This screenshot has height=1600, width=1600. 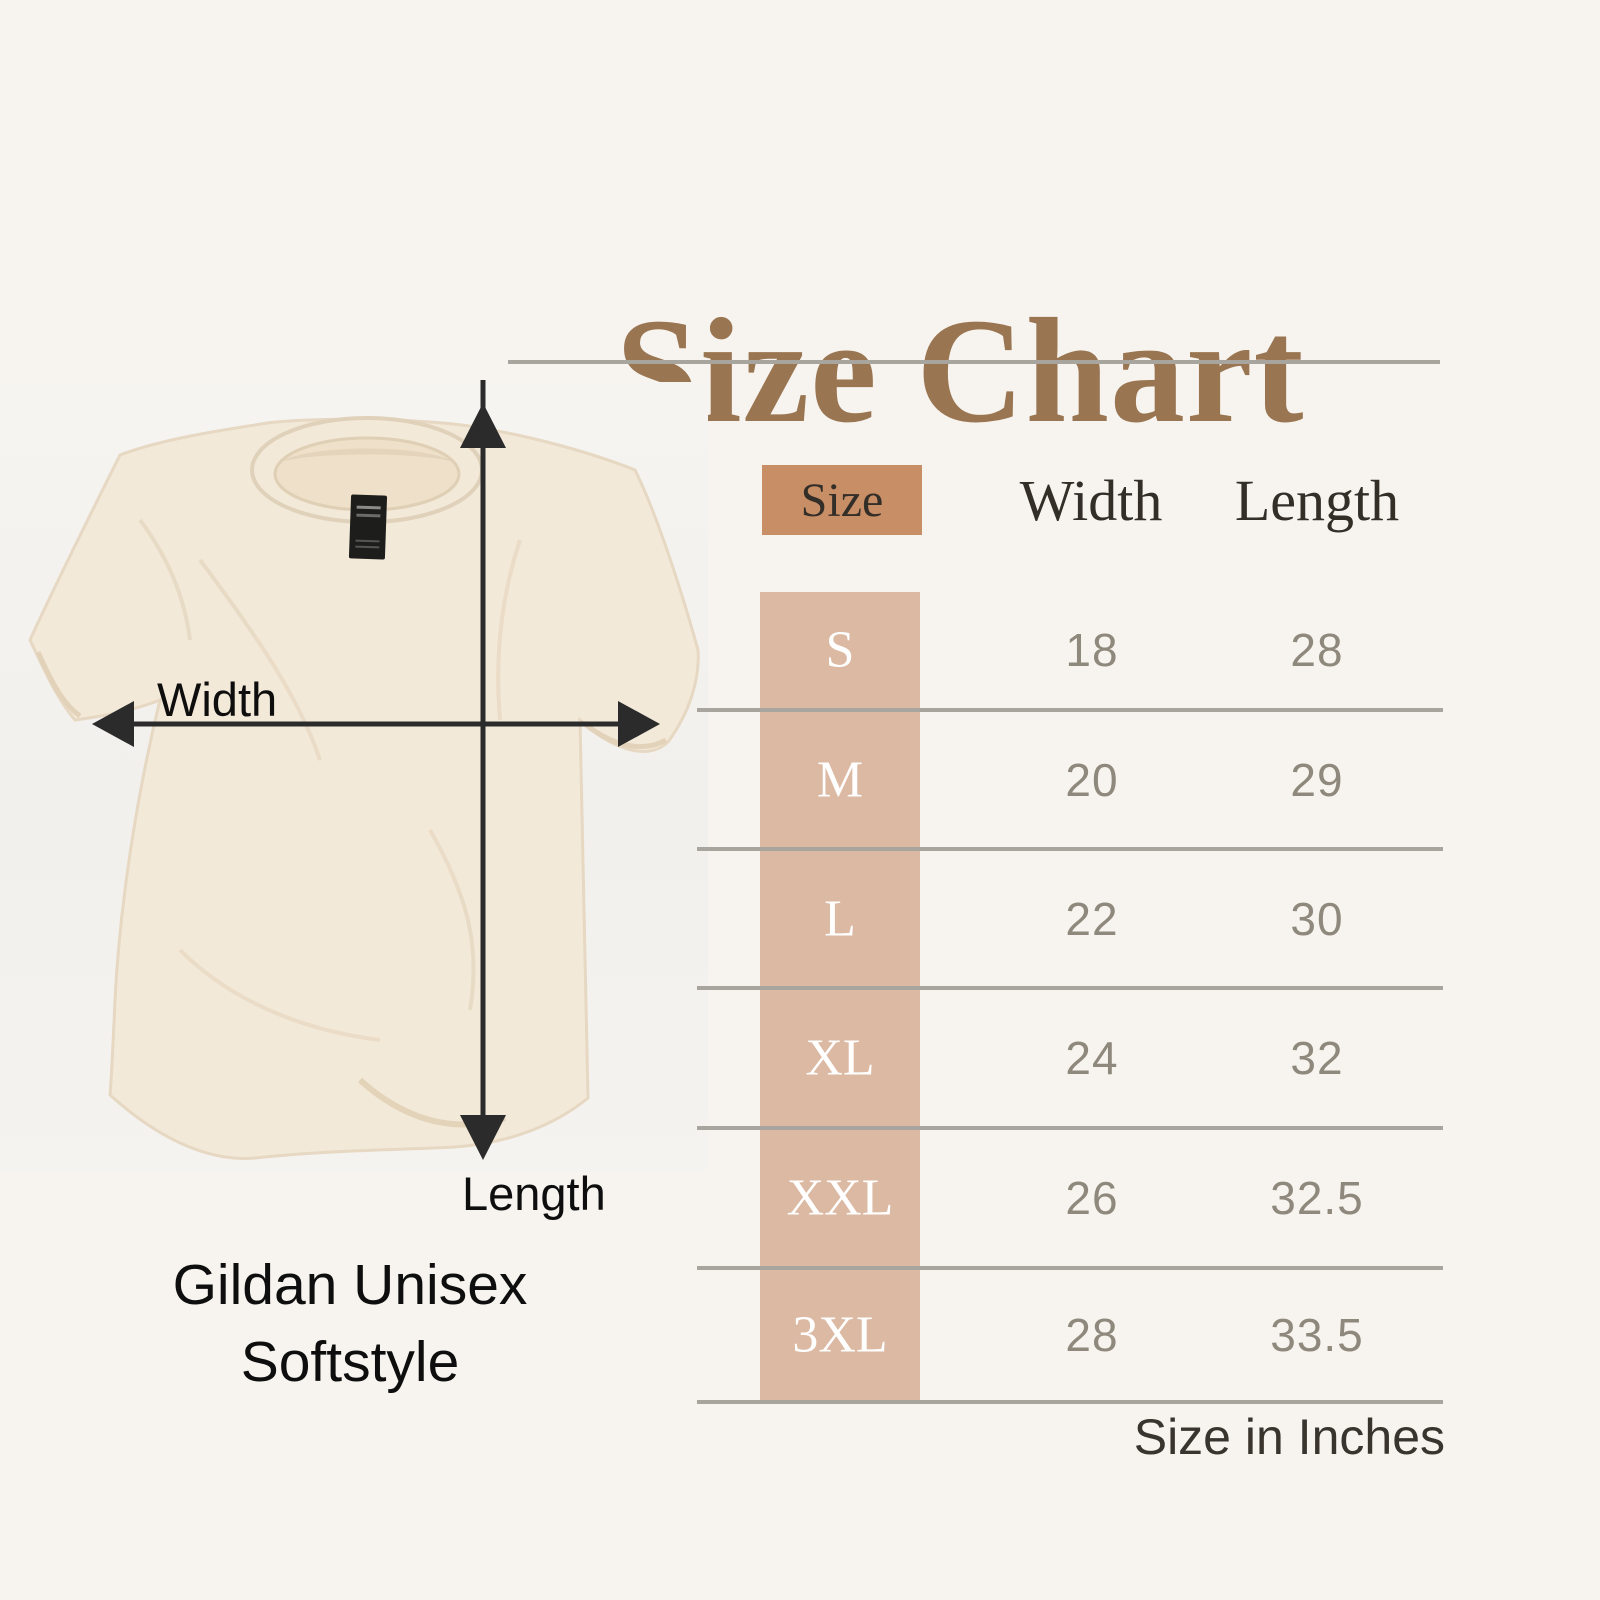 I want to click on length-cell: 32, so click(x=1317, y=1058).